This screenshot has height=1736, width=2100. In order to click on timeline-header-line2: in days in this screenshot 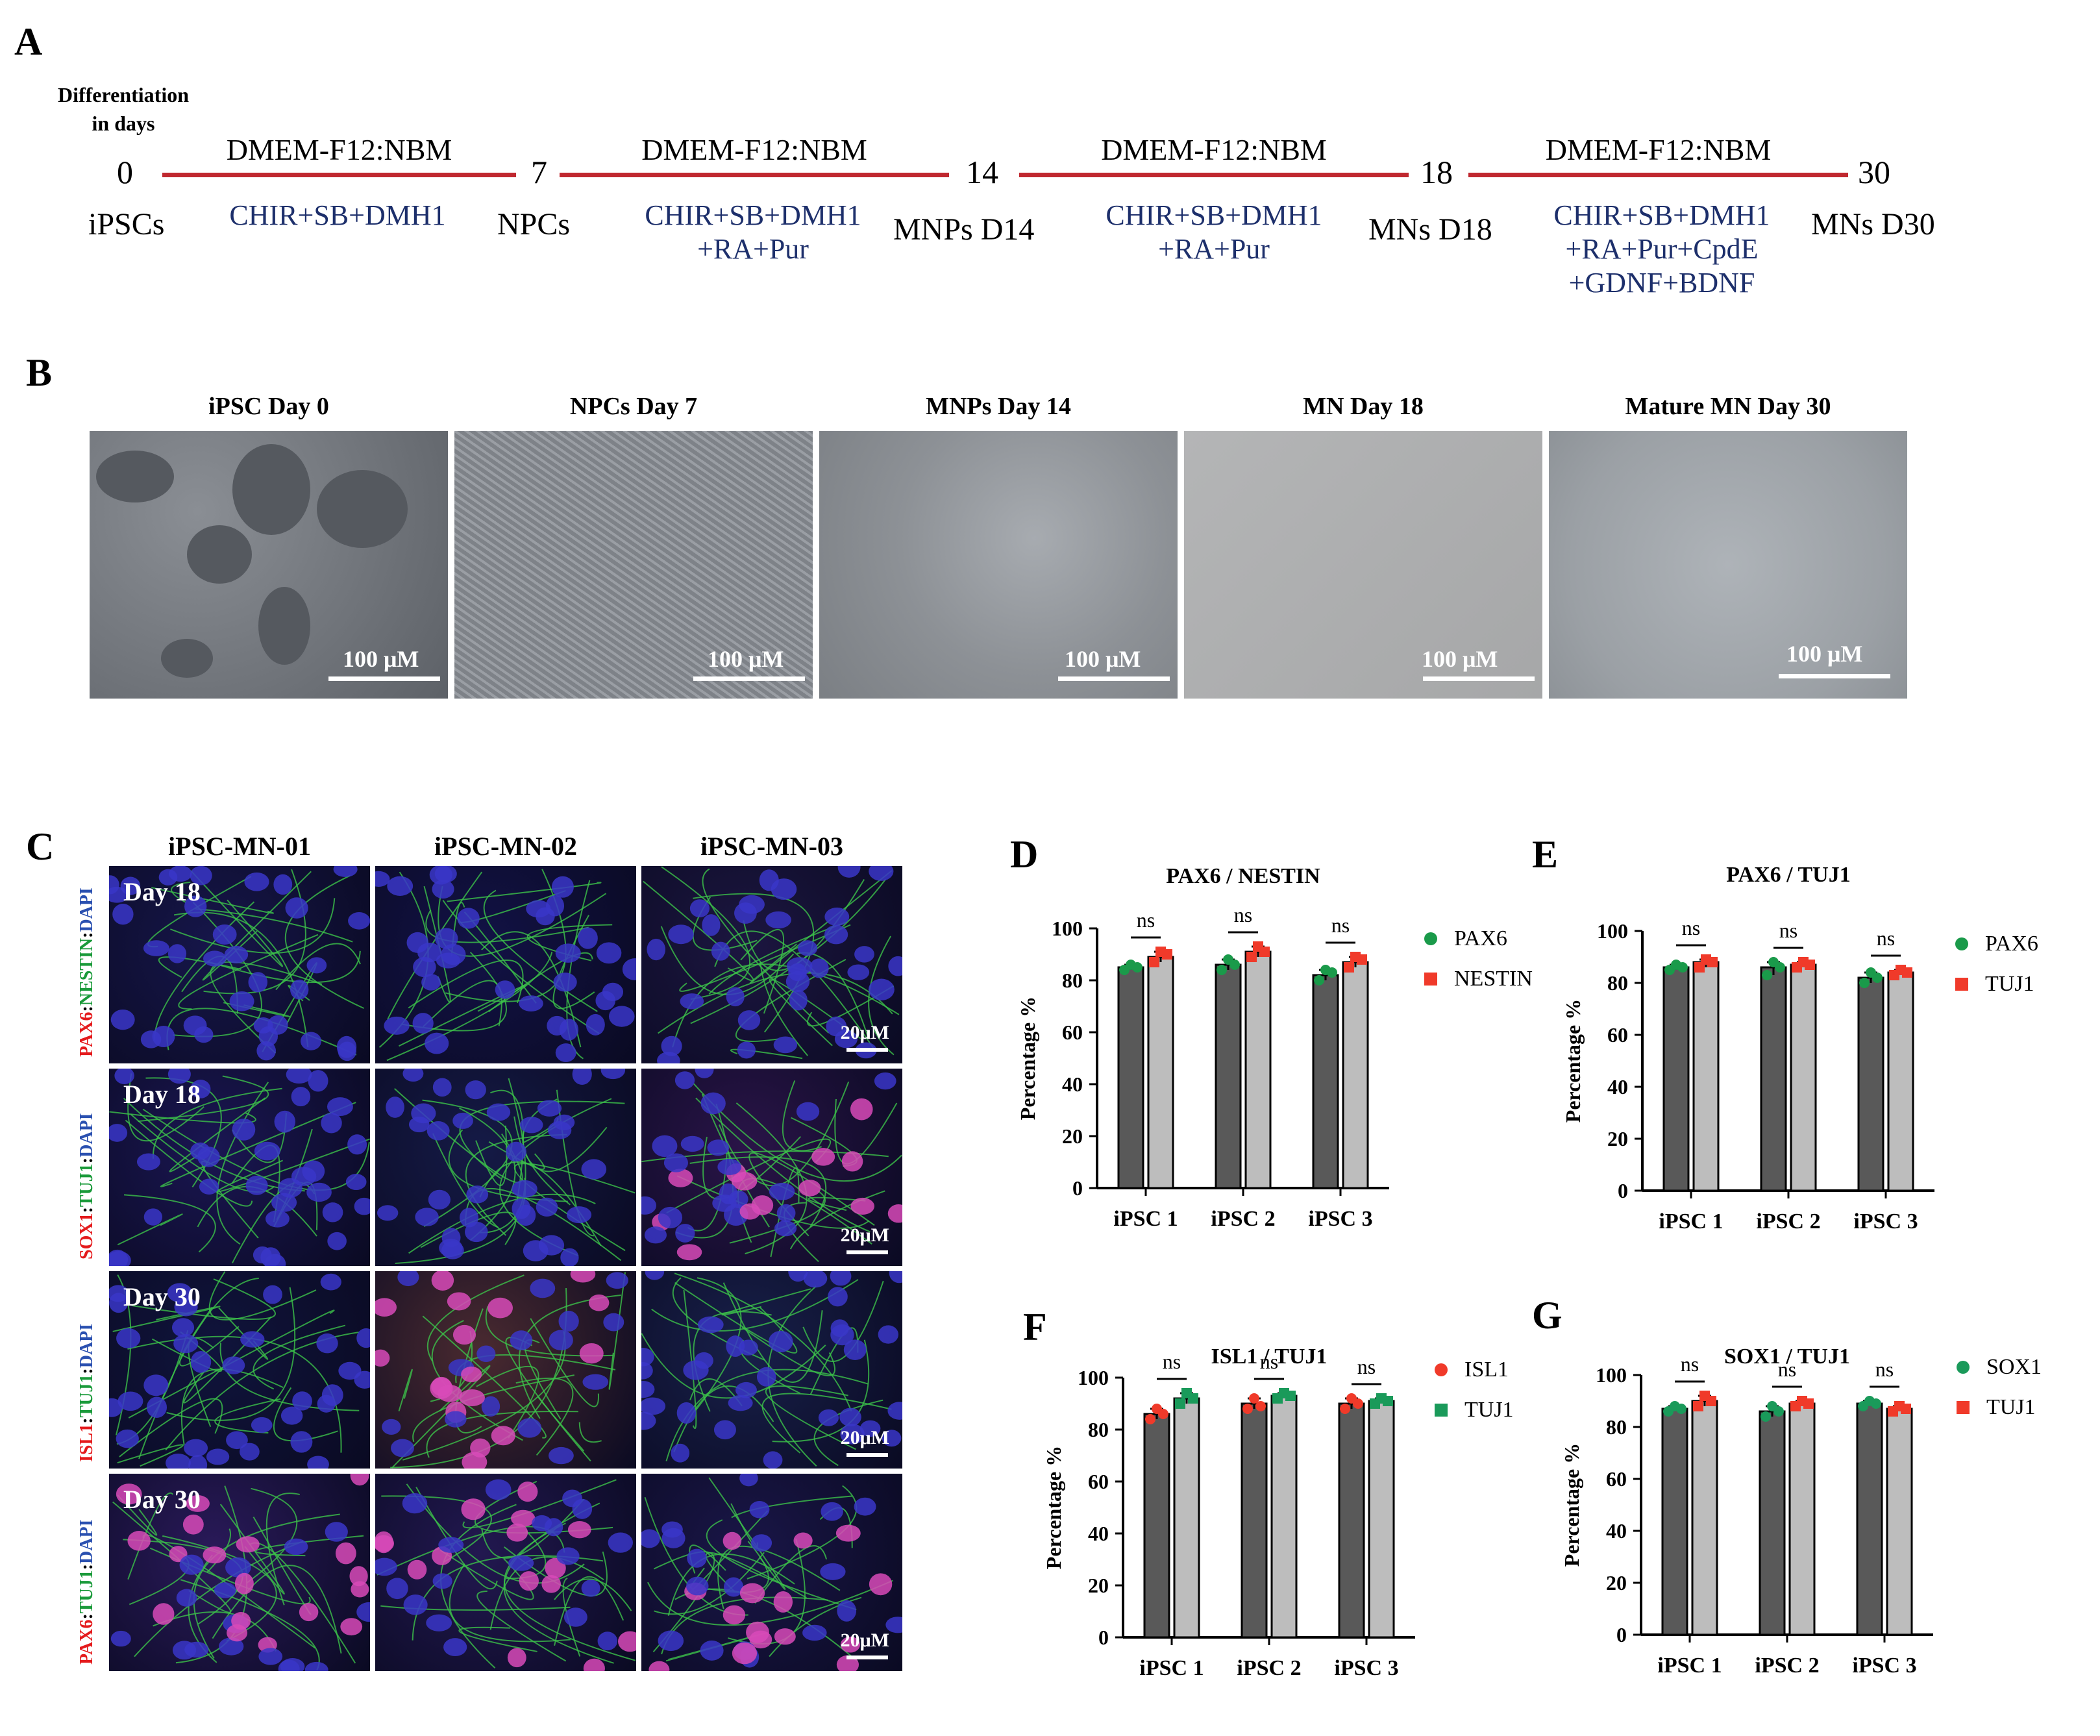, I will do `click(124, 123)`.